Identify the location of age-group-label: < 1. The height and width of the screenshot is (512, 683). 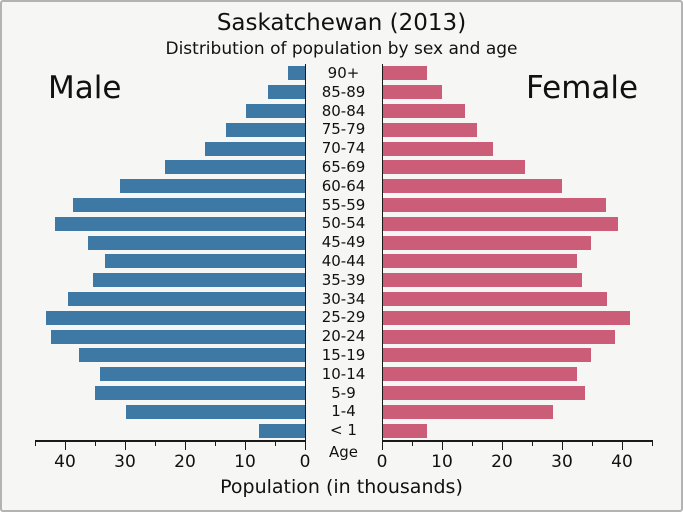
(343, 430).